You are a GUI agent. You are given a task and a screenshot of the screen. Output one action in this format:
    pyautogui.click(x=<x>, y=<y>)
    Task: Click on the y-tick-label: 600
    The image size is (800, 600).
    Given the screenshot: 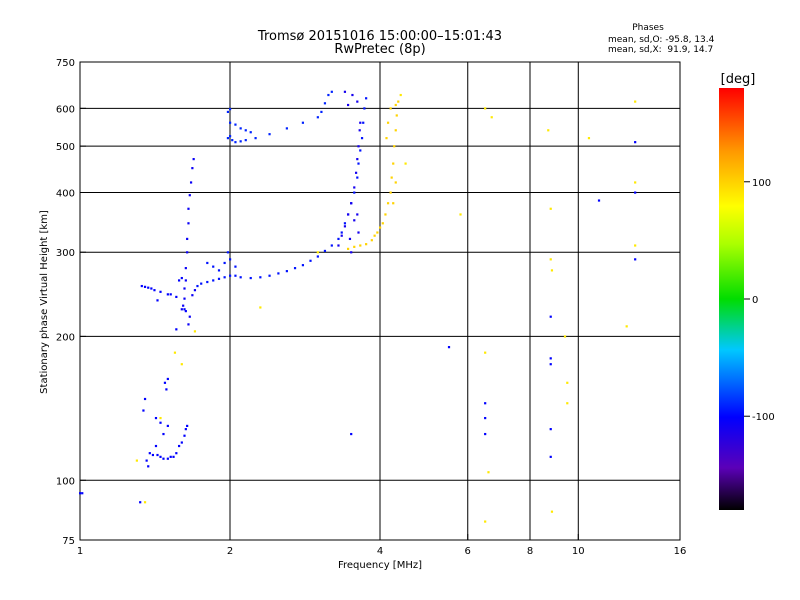 What is the action you would take?
    pyautogui.click(x=65, y=109)
    